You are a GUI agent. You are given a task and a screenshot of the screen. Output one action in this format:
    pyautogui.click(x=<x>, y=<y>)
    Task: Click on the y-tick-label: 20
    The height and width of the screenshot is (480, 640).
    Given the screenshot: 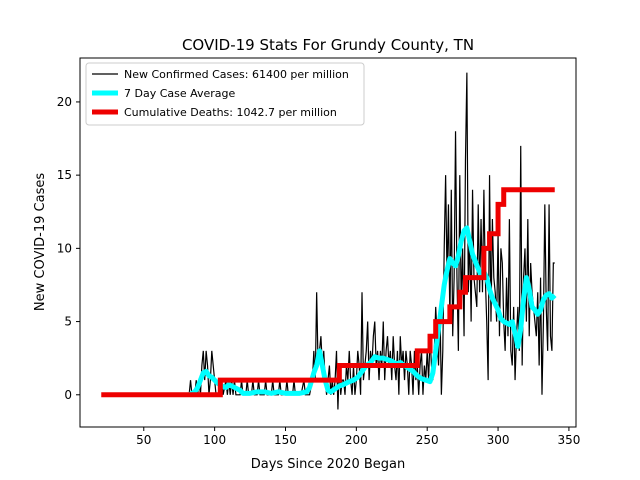 What is the action you would take?
    pyautogui.click(x=64, y=102)
    